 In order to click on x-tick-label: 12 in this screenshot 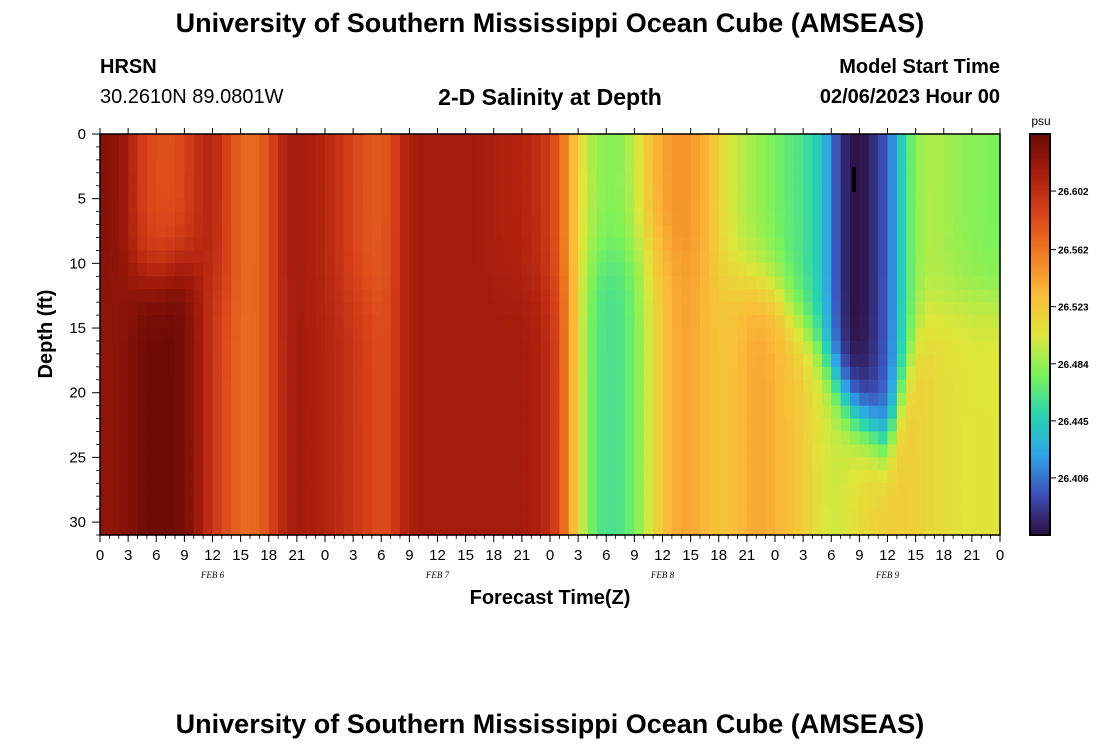, I will do `click(662, 555)`.